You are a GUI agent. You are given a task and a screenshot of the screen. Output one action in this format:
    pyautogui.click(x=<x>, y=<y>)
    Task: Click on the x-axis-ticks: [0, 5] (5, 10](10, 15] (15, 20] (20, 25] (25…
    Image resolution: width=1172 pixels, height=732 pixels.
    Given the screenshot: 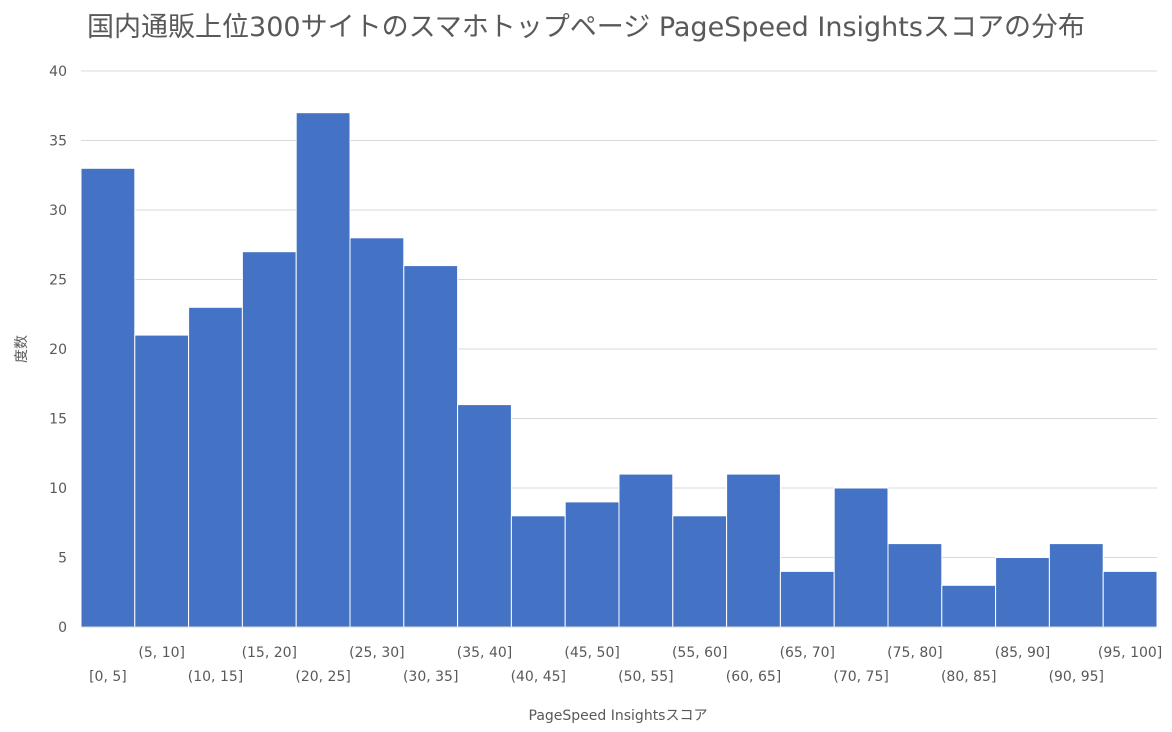 What is the action you would take?
    pyautogui.click(x=625, y=665)
    